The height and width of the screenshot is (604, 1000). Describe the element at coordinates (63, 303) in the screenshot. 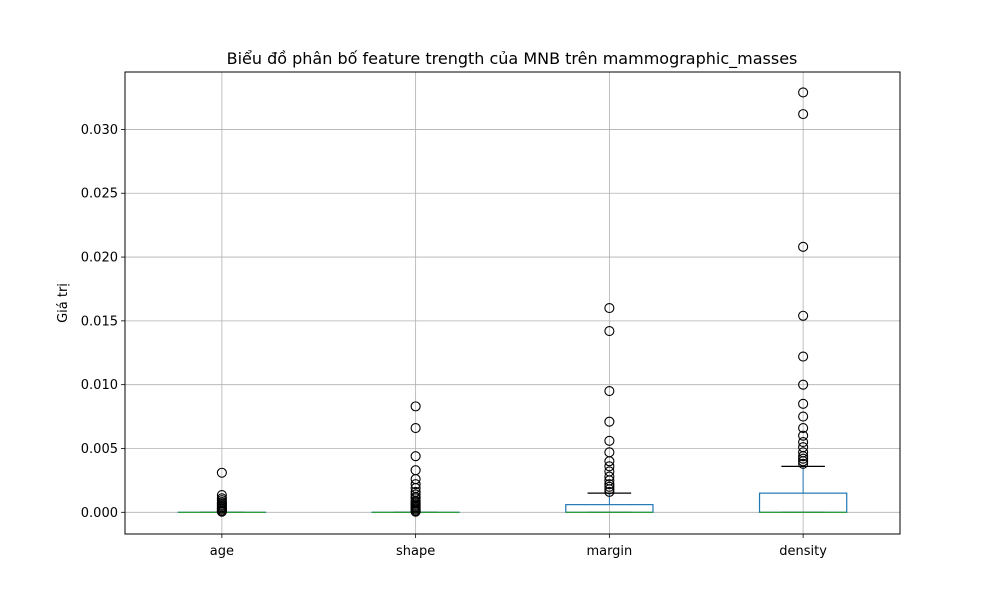

I see `y-axis-label: Giá trị` at that location.